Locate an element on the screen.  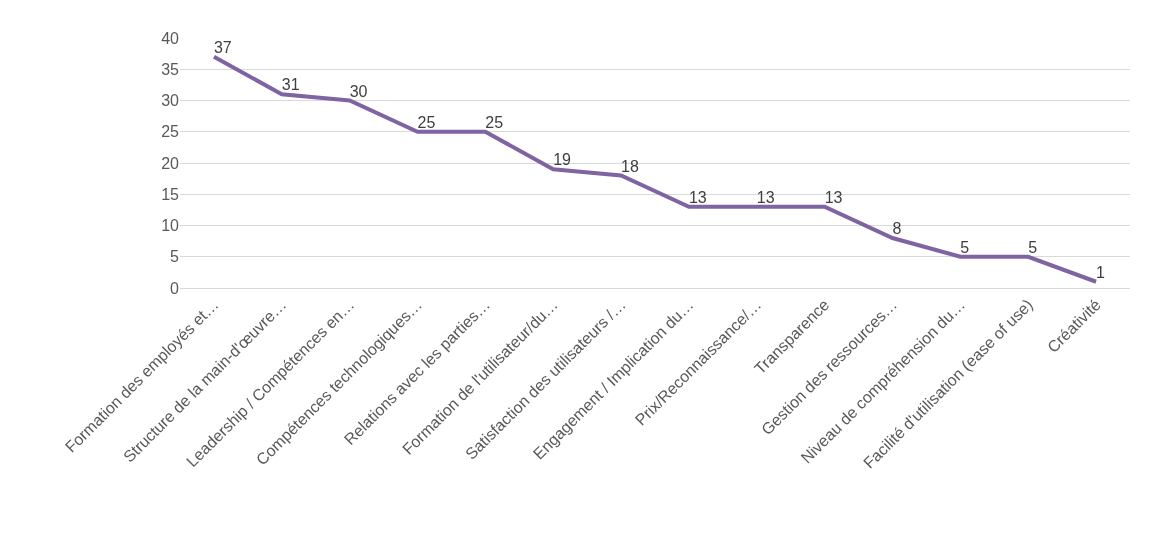
data-label: 37 is located at coordinates (222, 47).